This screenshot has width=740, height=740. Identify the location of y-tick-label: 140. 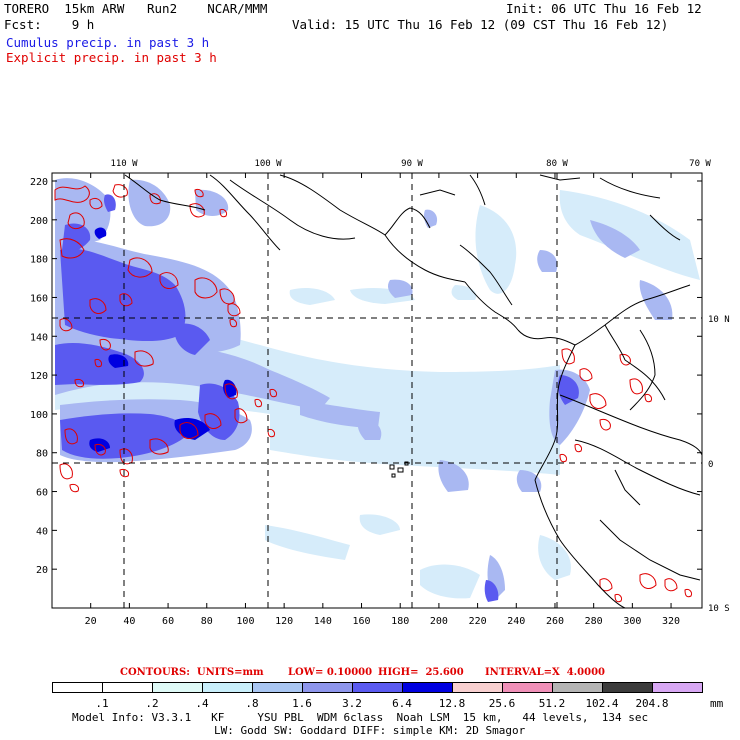
(39, 337).